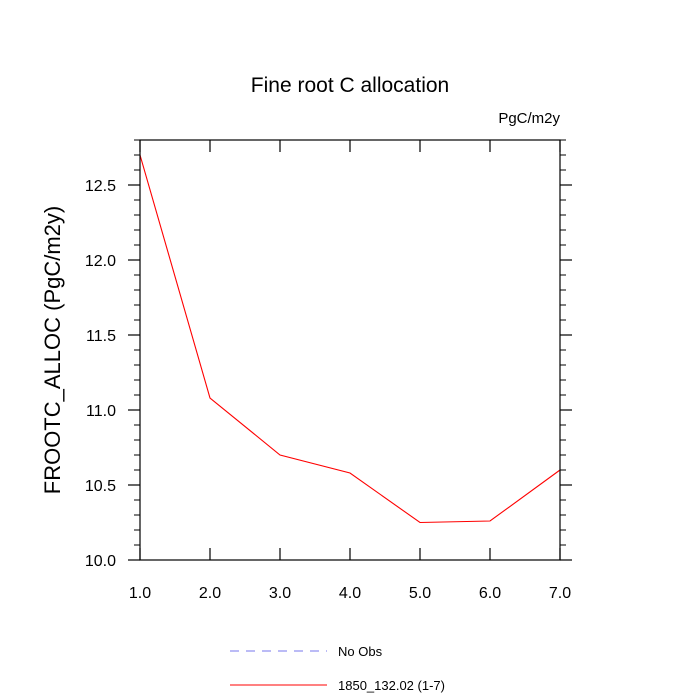 This screenshot has width=700, height=700. I want to click on x-tick-label: 4.0, so click(350, 593).